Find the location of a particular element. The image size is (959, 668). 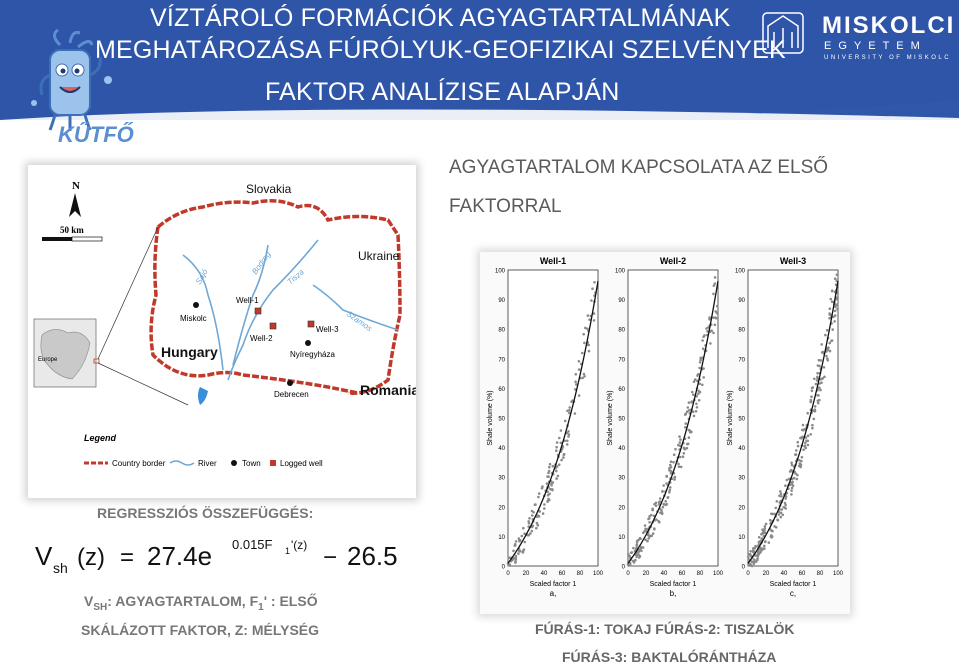

xtick-label: 80 is located at coordinates (580, 574).